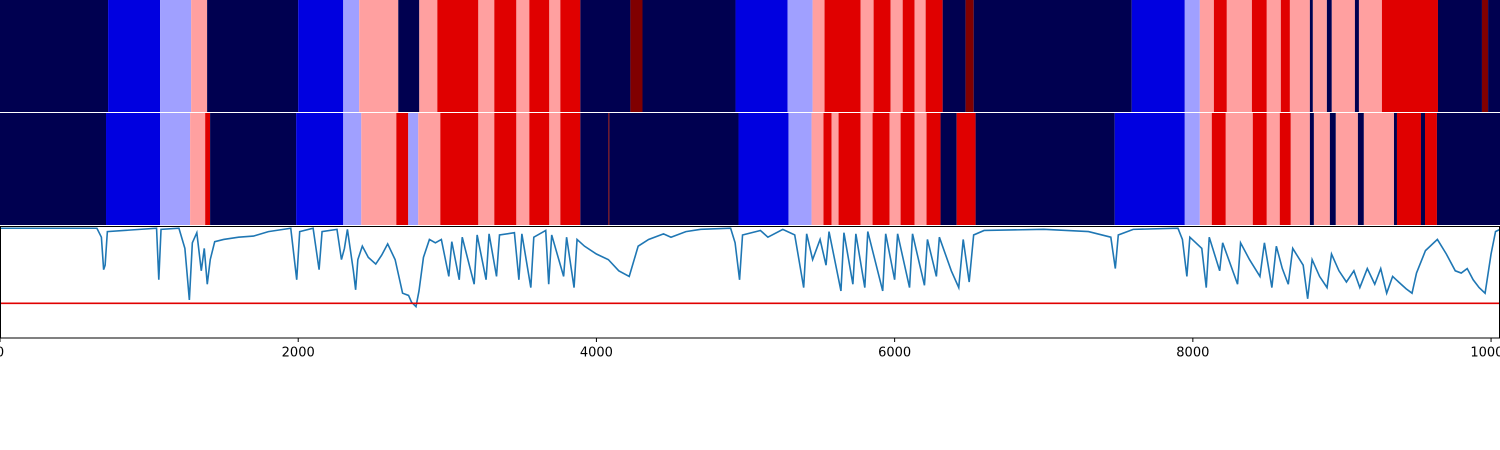 The image size is (1500, 450). I want to click on x-tick-label: 10000, so click(1485, 353).